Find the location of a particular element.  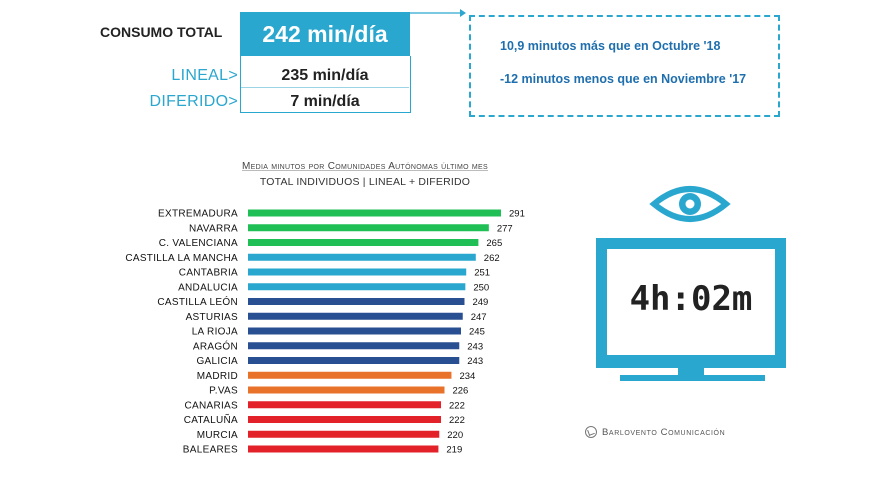

monitor-time: 4h:02m is located at coordinates (691, 299).